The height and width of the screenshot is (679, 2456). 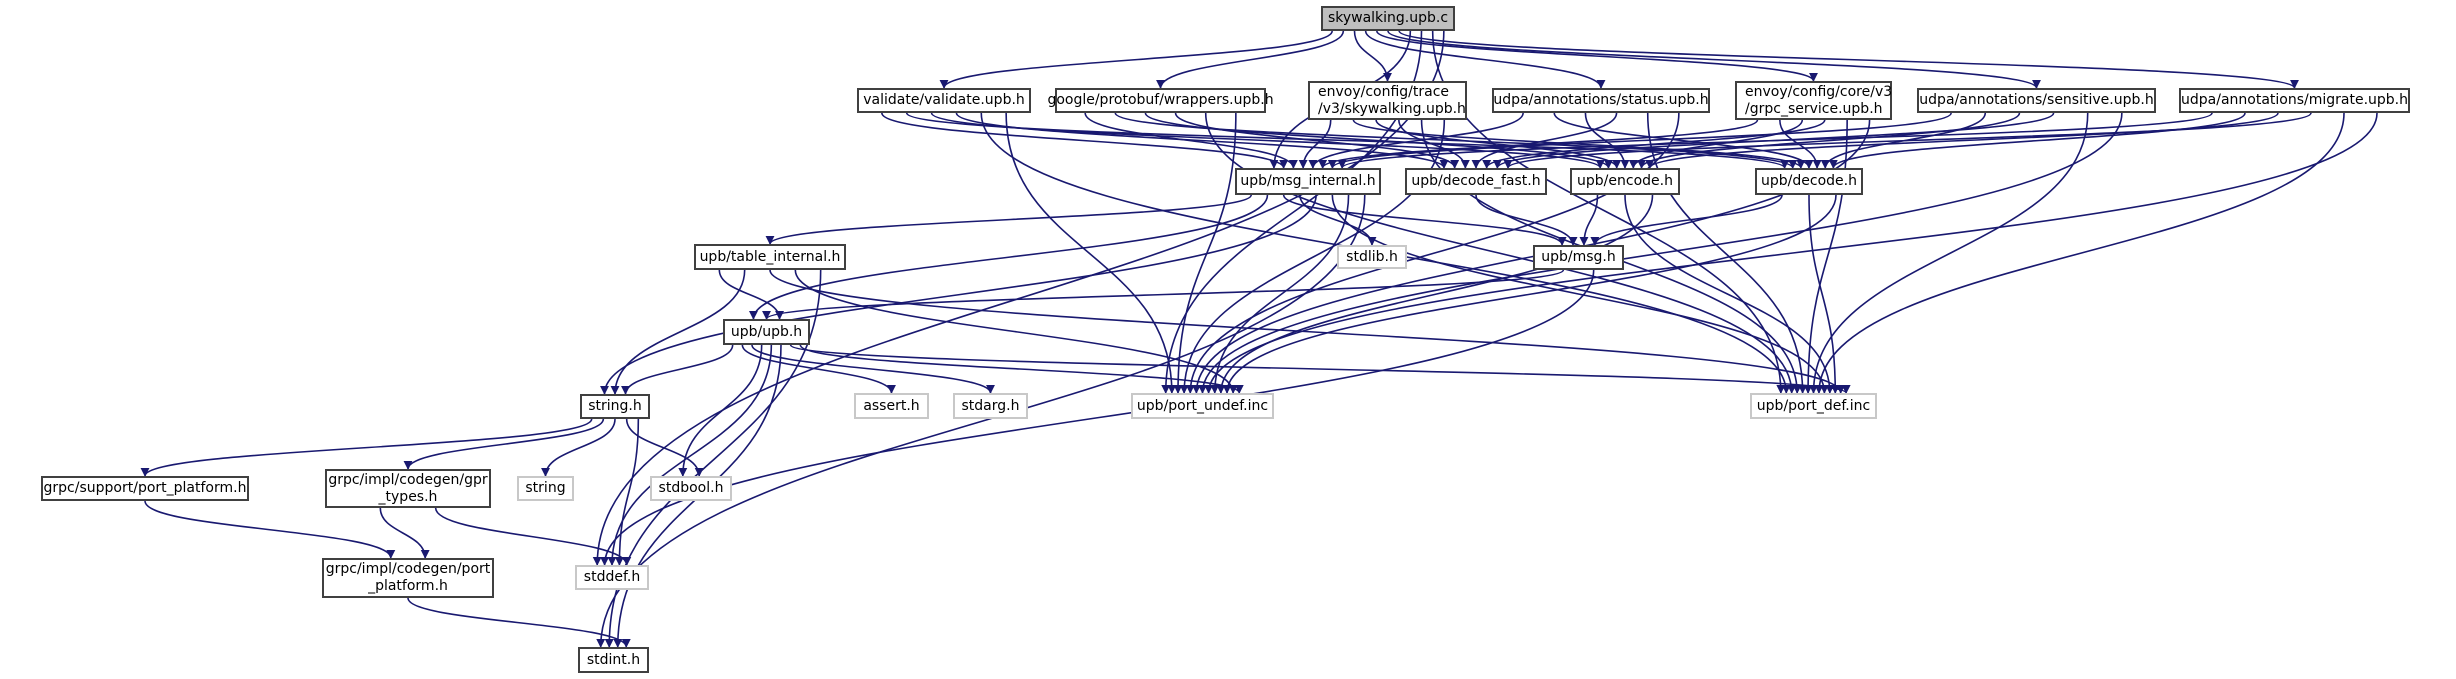 What do you see at coordinates (270, 529) in the screenshot?
I see `edge-grpc_support-to-codegen_port` at bounding box center [270, 529].